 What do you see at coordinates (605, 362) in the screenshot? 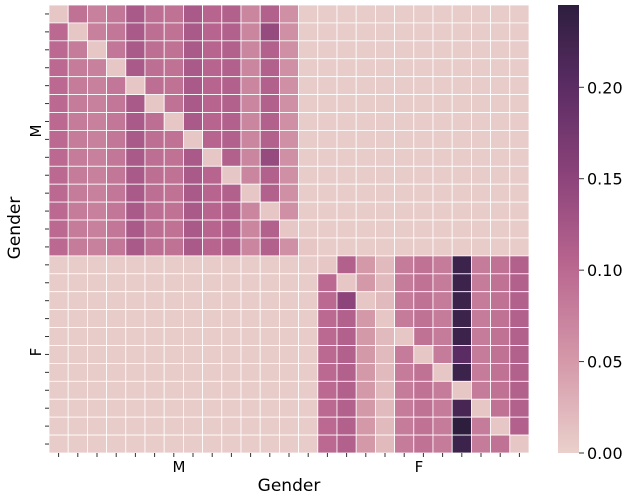
I see `colorbar-tick-label: 0.05` at bounding box center [605, 362].